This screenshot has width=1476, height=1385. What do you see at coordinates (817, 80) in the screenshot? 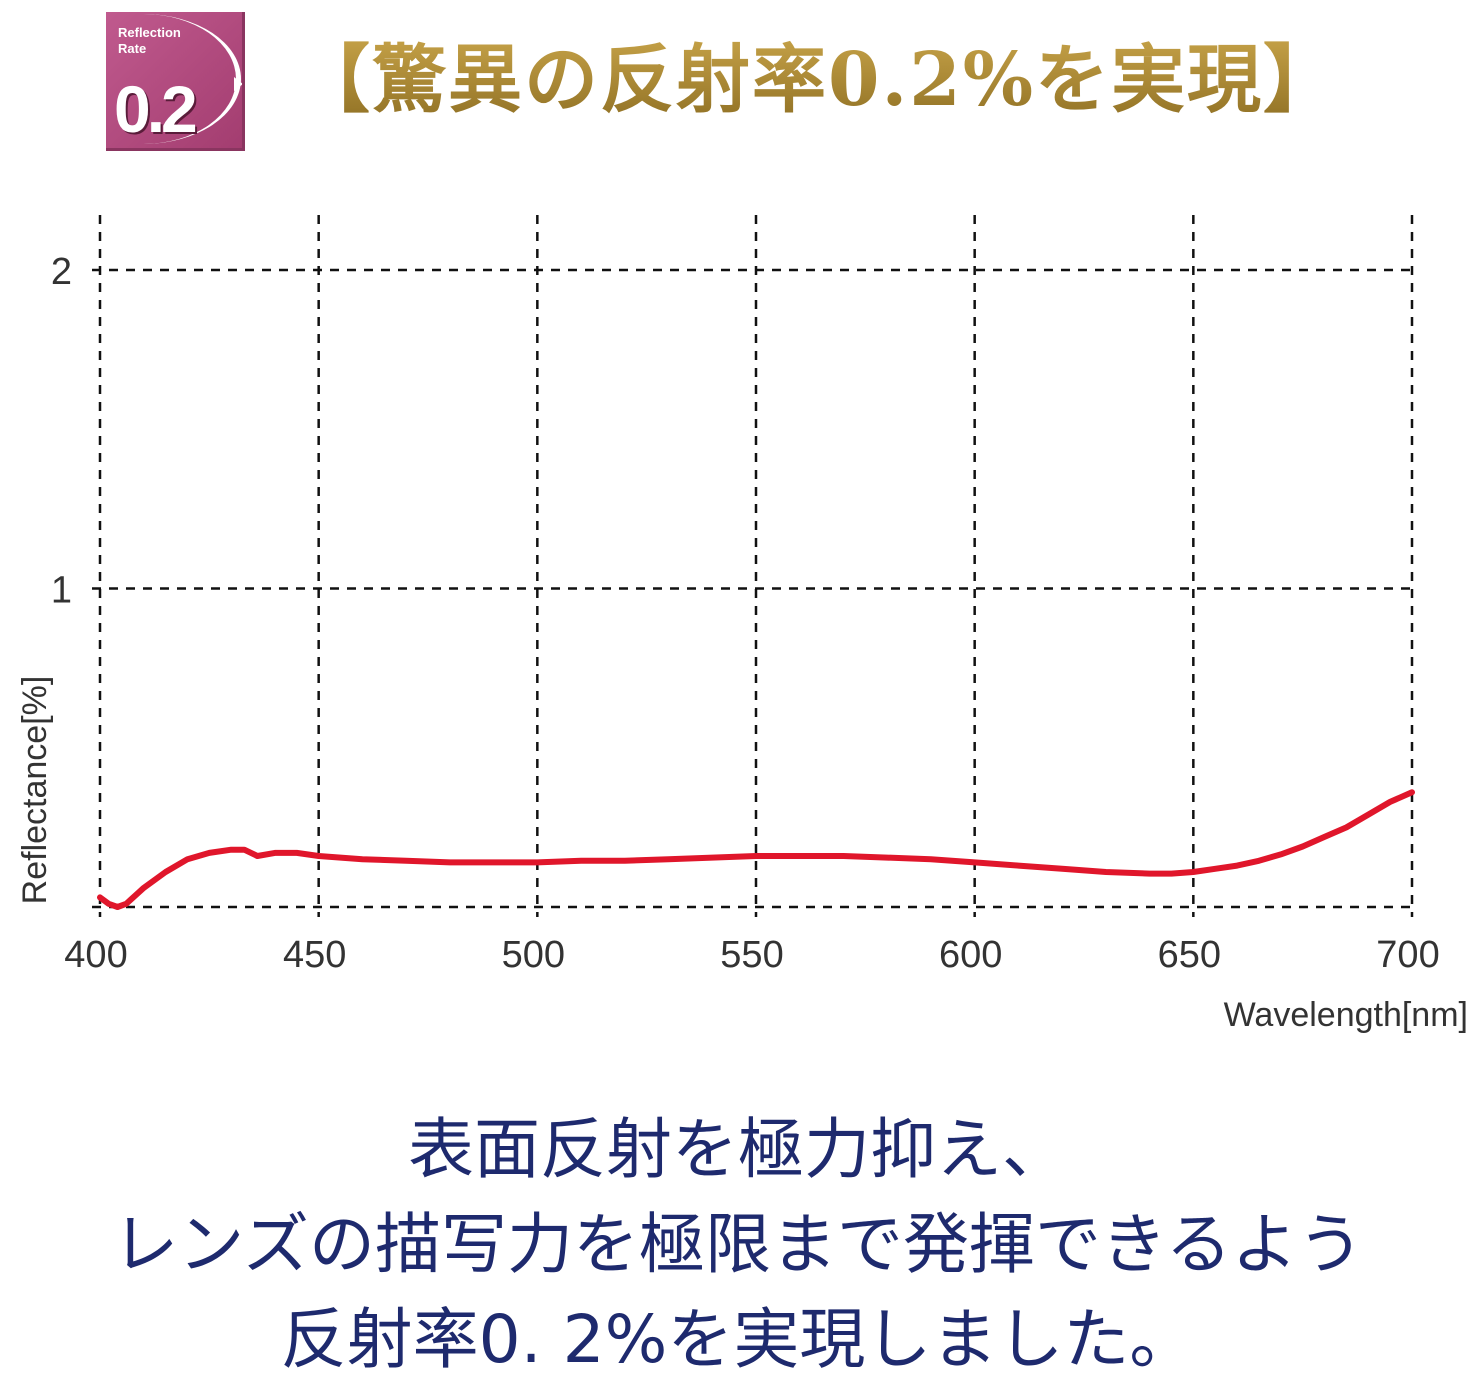
I see `headline-title: 【驚異の反射率0.2%を実現】` at bounding box center [817, 80].